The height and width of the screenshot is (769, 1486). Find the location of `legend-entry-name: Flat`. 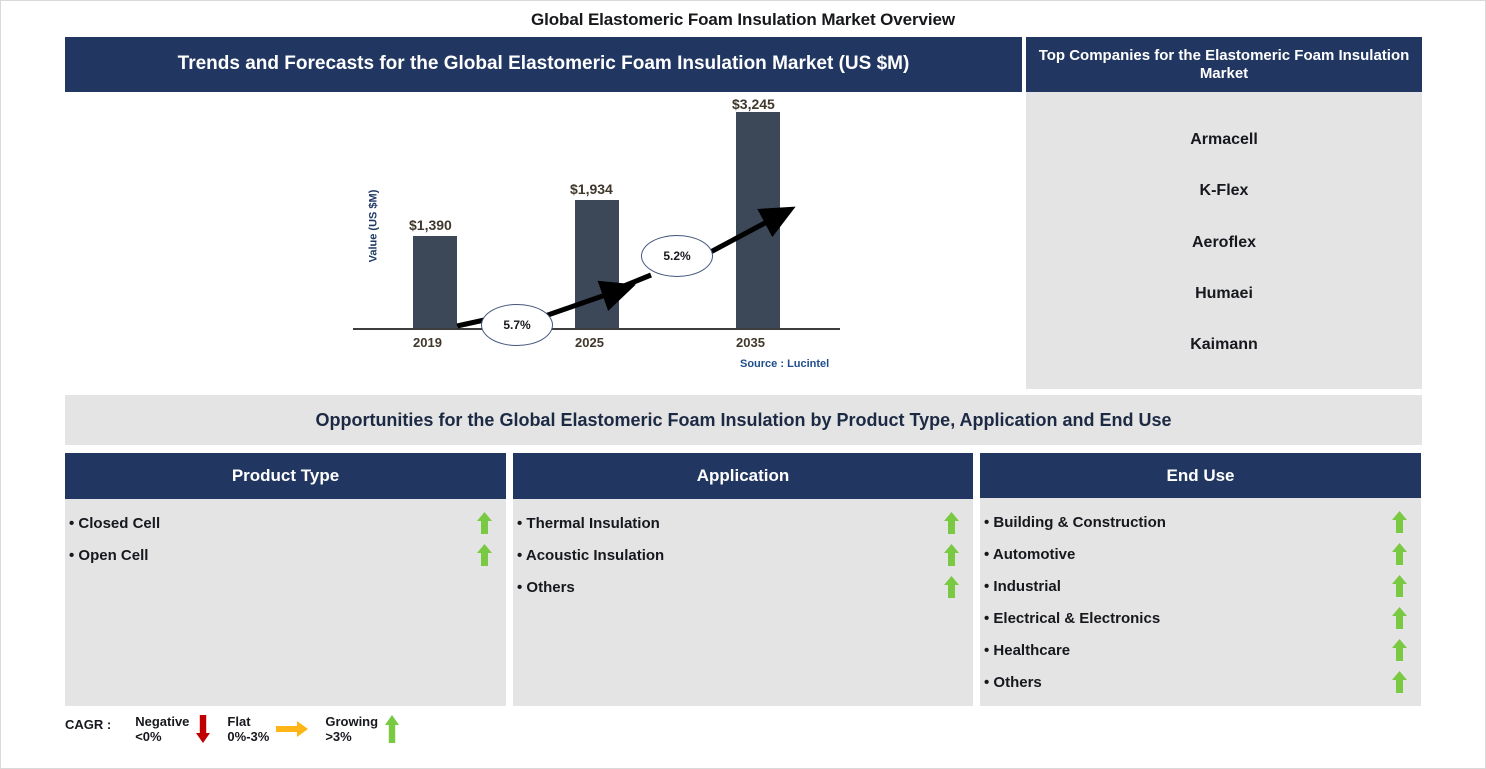

legend-entry-name: Flat is located at coordinates (239, 721).